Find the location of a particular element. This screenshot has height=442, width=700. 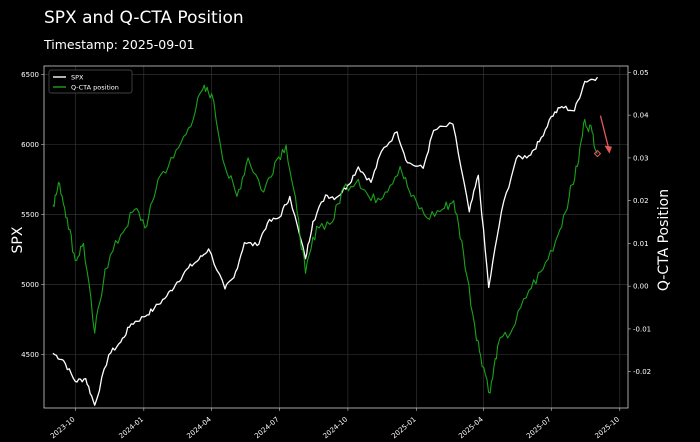

y-axis-label: SPX is located at coordinates (18, 239).